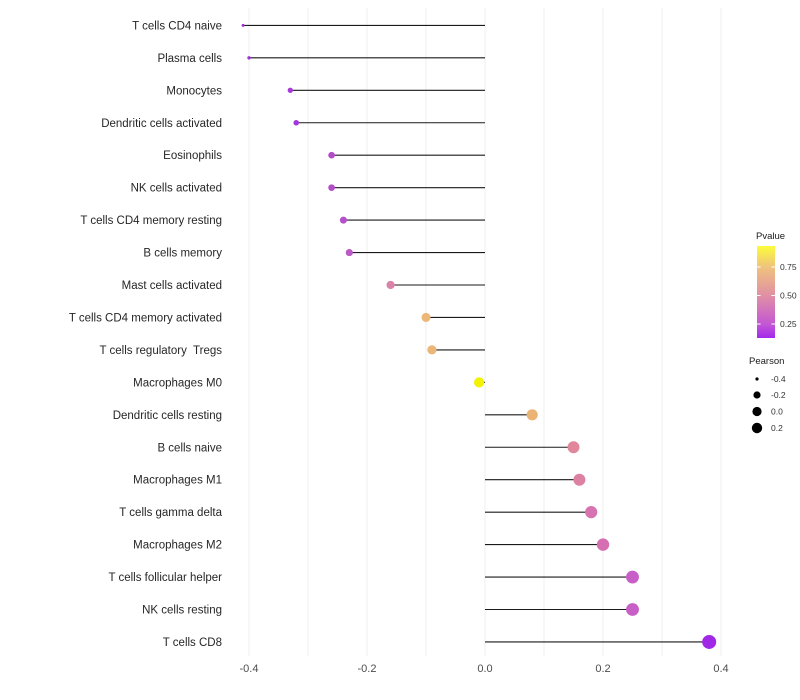 The height and width of the screenshot is (700, 800). I want to click on x-tick-label: -0.4, so click(249, 669).